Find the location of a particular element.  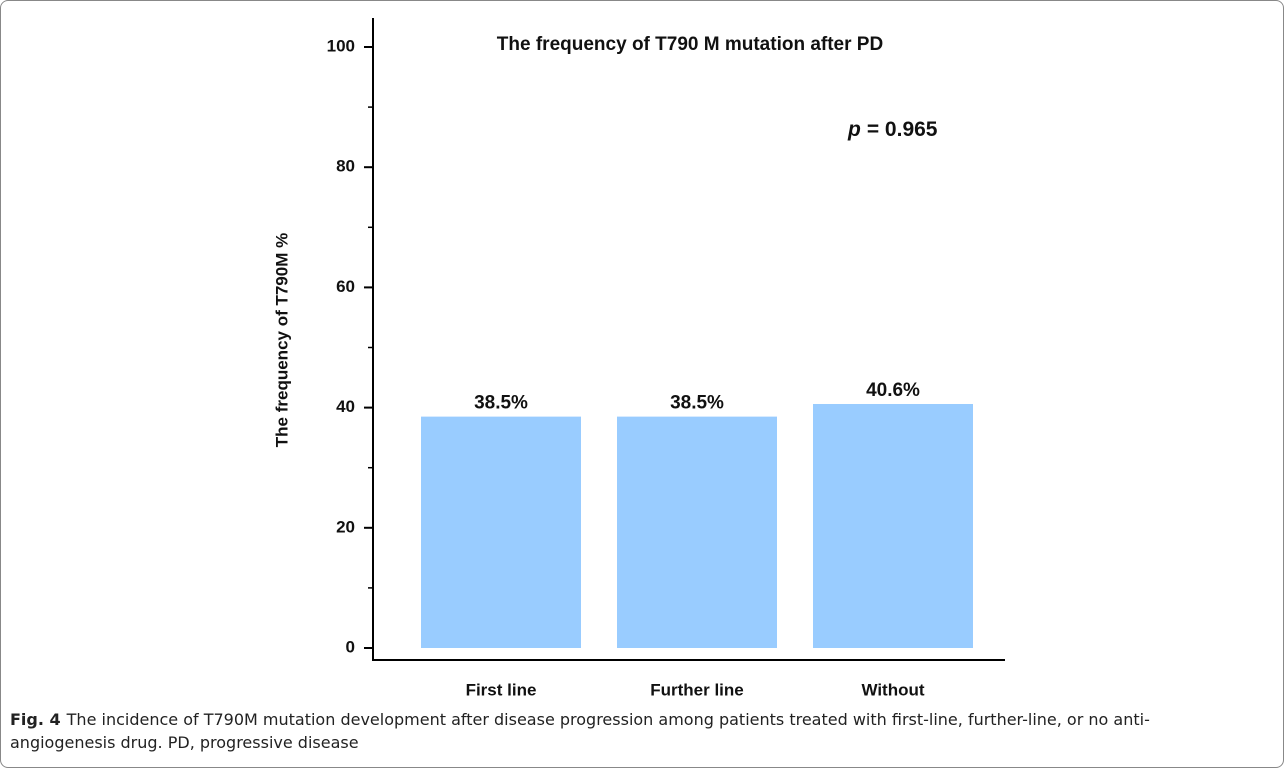

annotation-symbol: p is located at coordinates (854, 129).